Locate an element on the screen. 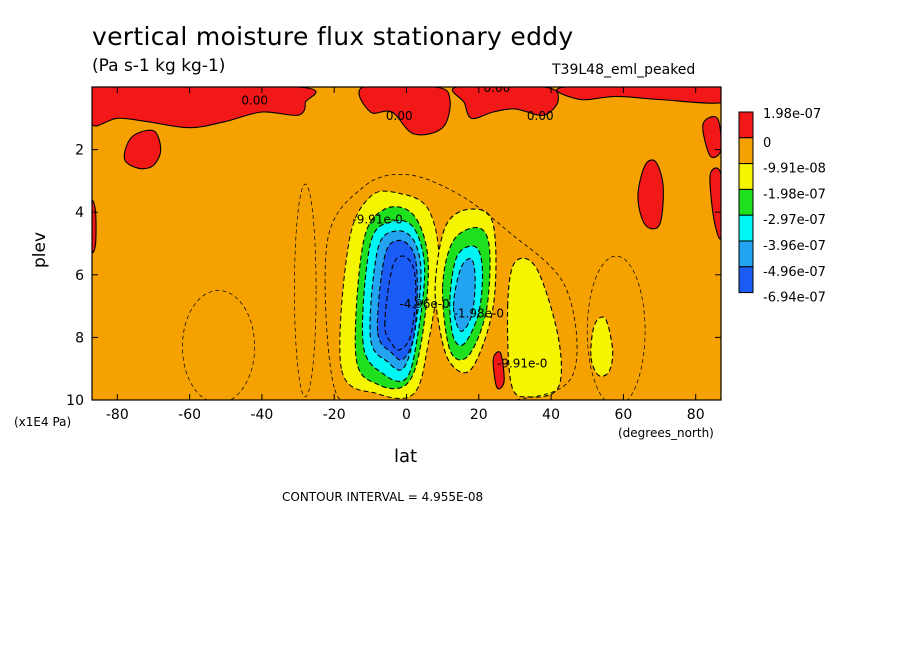  colorbar-label: 0 is located at coordinates (767, 143).